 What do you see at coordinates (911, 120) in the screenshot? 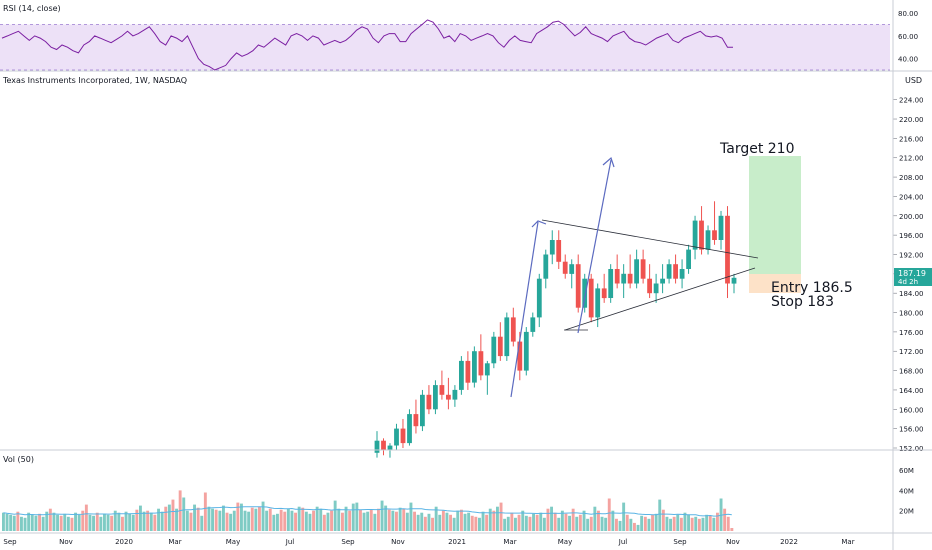
I see `price-tick: 220.00` at bounding box center [911, 120].